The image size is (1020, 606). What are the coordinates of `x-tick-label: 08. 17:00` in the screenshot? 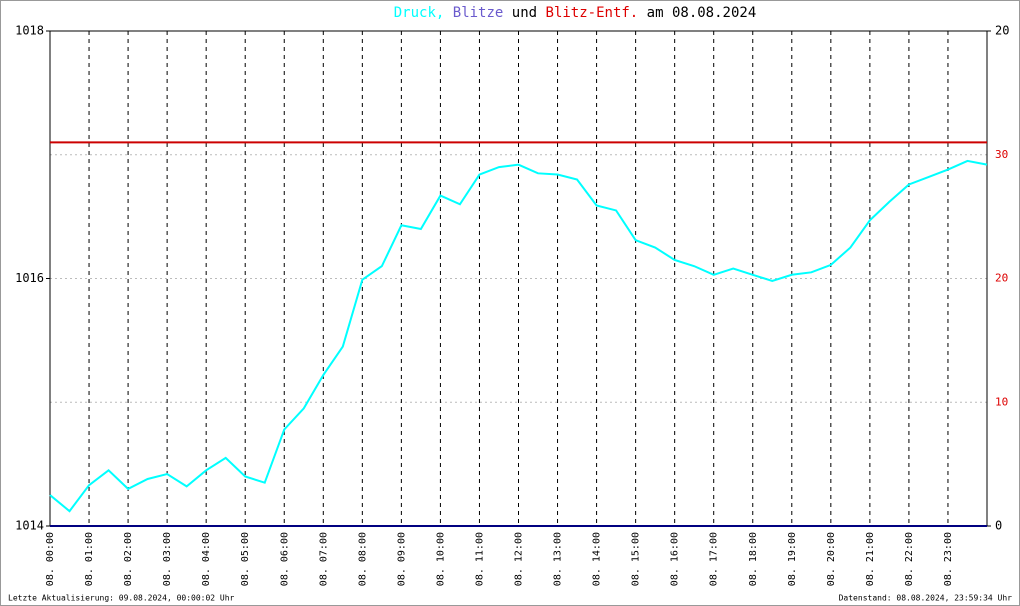 It's located at (714, 559).